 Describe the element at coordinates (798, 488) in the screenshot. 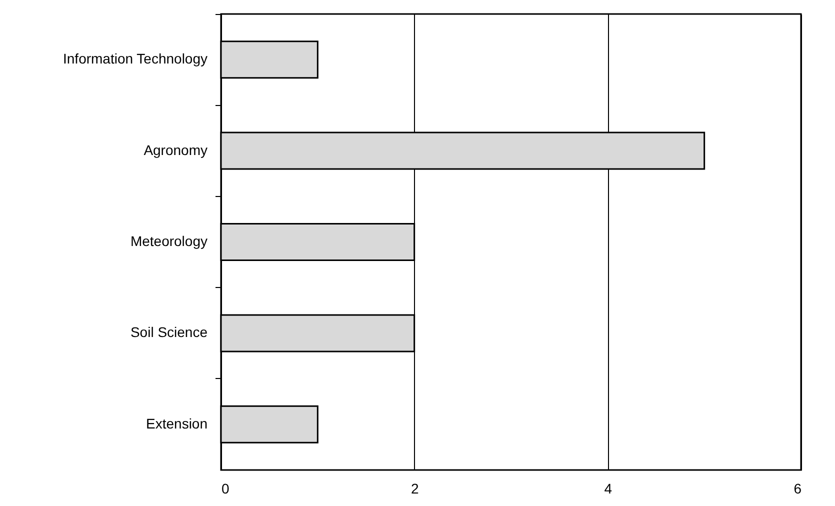

I see `x-tick-label: 6` at that location.